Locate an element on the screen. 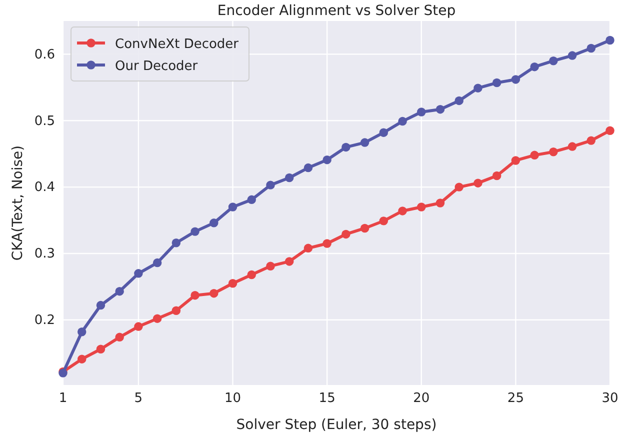 The height and width of the screenshot is (436, 624). y-tick-label: 0.5 is located at coordinates (44, 121).